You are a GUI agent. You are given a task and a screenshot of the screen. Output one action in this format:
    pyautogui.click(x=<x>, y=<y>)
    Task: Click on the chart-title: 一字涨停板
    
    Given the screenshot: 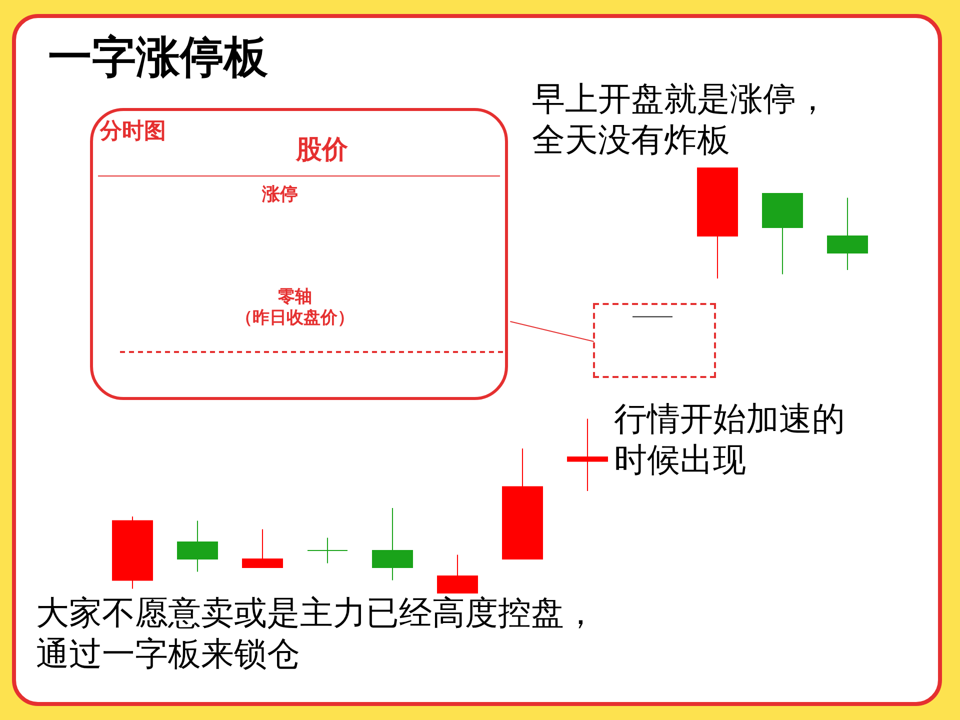 What is the action you would take?
    pyautogui.click(x=158, y=58)
    